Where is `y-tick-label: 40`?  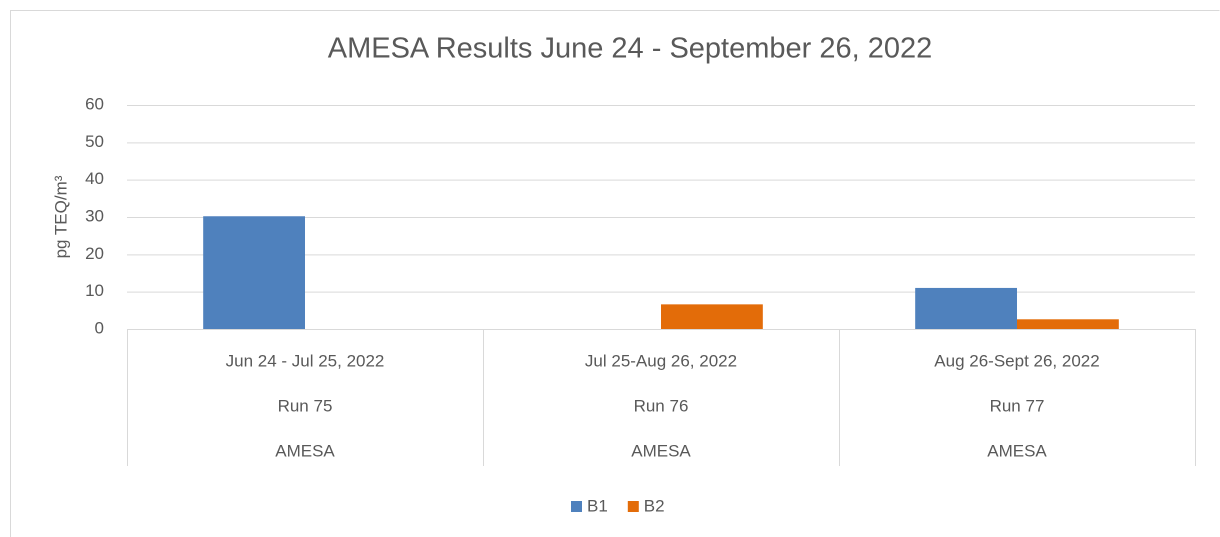
y-tick-label: 40 is located at coordinates (94, 178).